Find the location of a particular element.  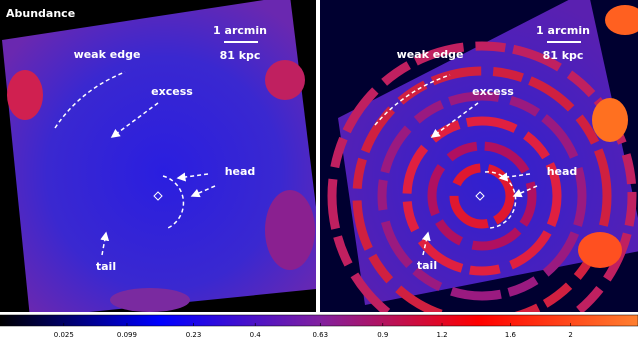

colorbar-tick-label: 0.4 is located at coordinates (256, 335).